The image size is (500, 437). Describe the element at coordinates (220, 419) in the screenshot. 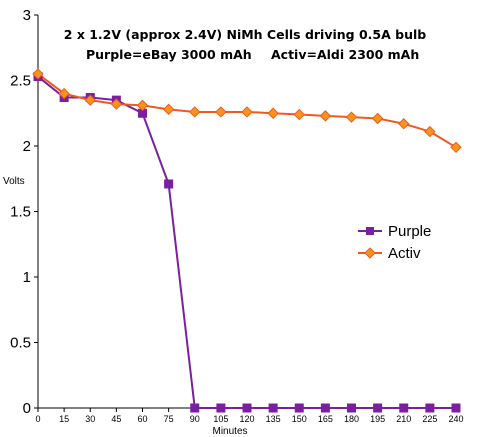

I see `x-tick-label: 105` at that location.